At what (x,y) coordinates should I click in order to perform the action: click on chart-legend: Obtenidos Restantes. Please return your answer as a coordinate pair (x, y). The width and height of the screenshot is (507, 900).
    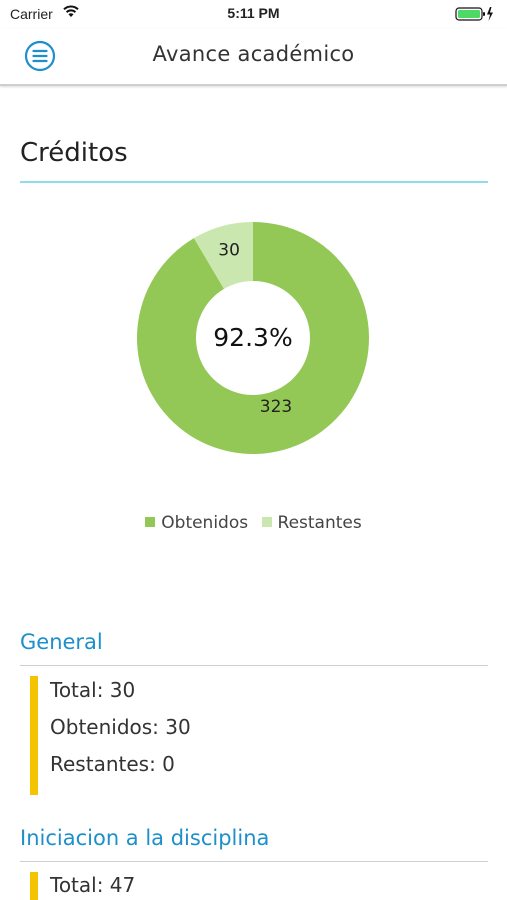
    Looking at the image, I should click on (253, 523).